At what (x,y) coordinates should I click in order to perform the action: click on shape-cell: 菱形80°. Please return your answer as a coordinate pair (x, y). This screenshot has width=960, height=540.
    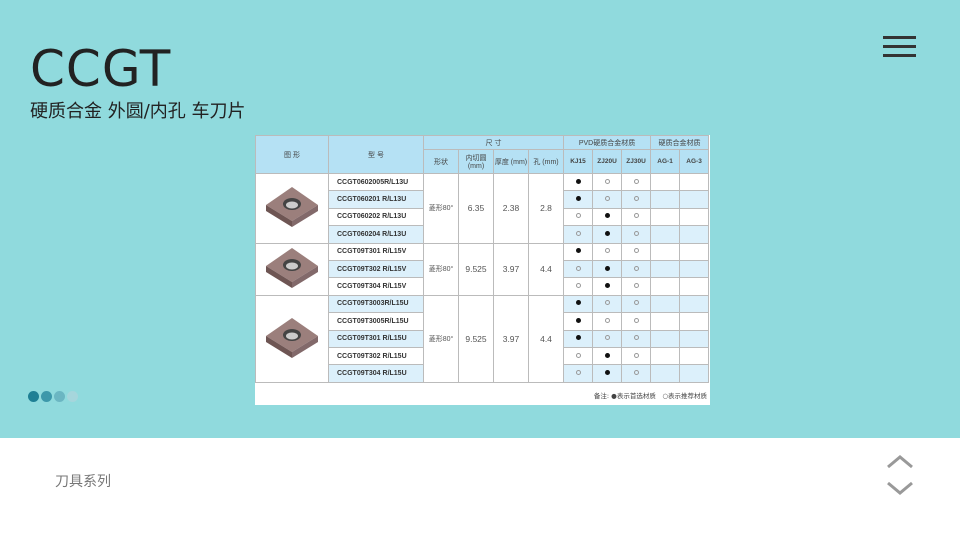
    Looking at the image, I should click on (441, 338).